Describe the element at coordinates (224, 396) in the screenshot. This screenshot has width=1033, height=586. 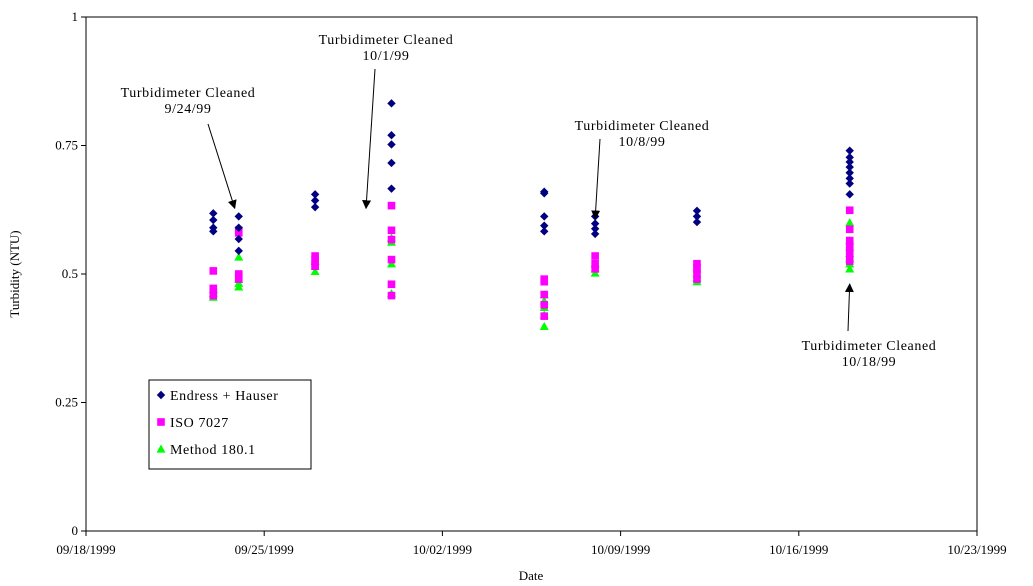
I see `legend-label: Endress + Hauser` at that location.